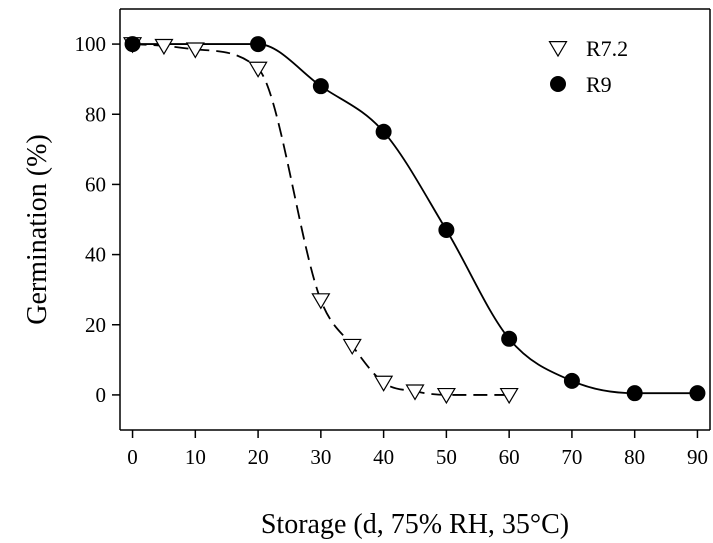  Describe the element at coordinates (101, 395) in the screenshot. I see `y-tick-label: 0` at that location.